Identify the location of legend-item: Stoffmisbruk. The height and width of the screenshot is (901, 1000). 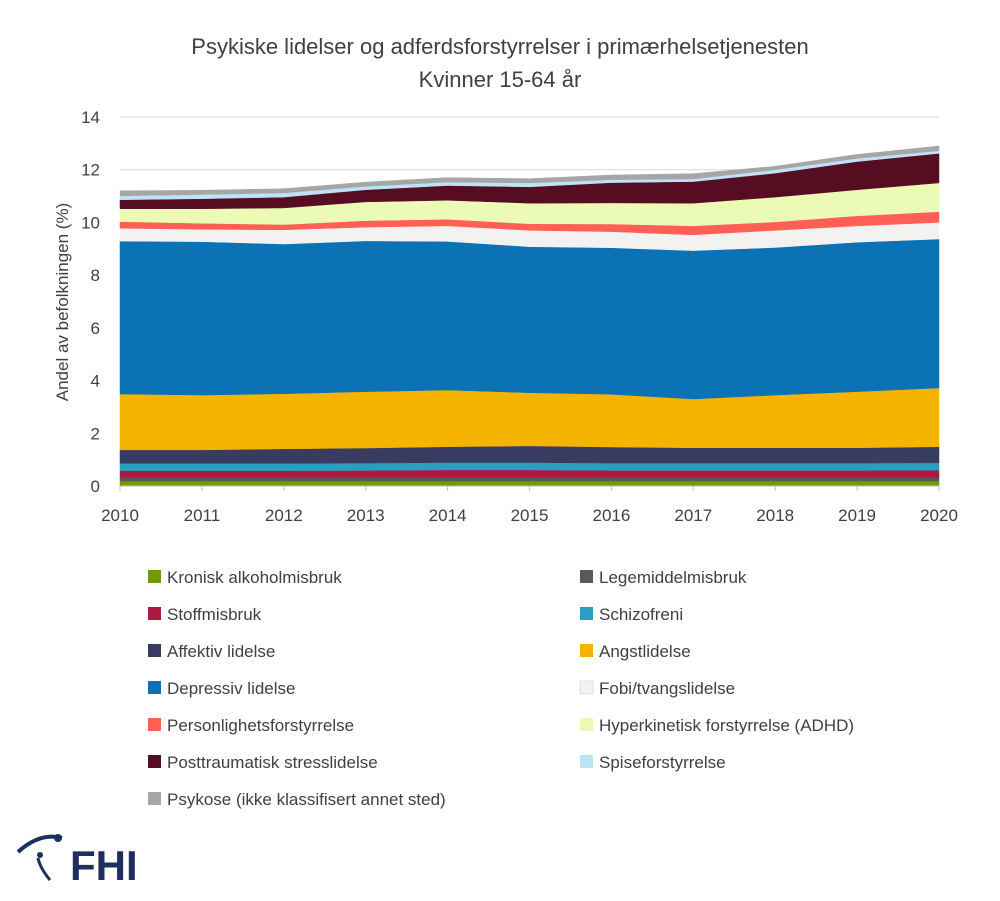
(205, 614).